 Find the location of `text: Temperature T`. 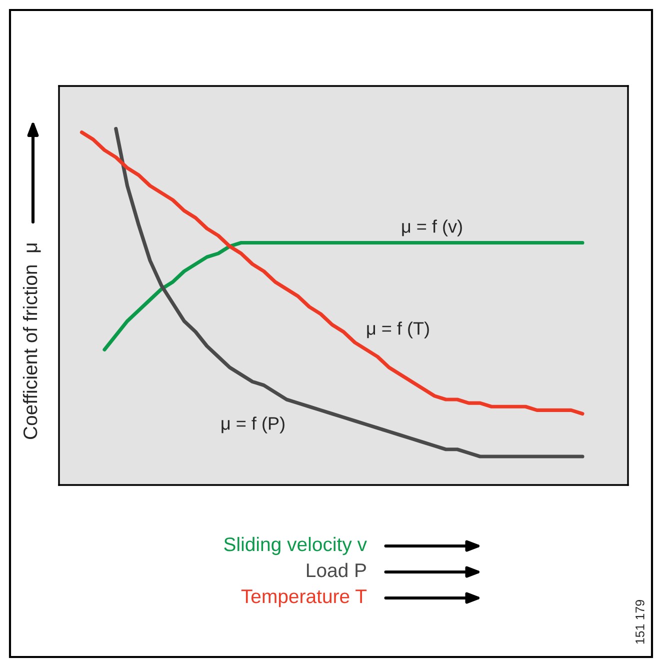

text: Temperature T is located at coordinates (304, 599).